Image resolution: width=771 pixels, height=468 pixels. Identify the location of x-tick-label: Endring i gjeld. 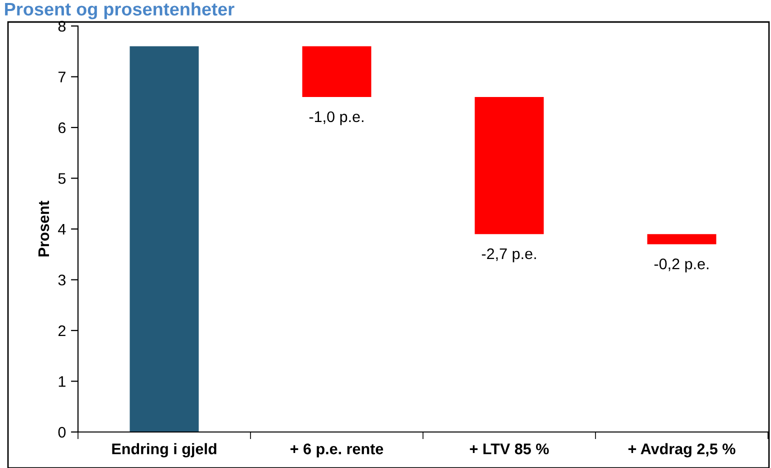
(164, 450).